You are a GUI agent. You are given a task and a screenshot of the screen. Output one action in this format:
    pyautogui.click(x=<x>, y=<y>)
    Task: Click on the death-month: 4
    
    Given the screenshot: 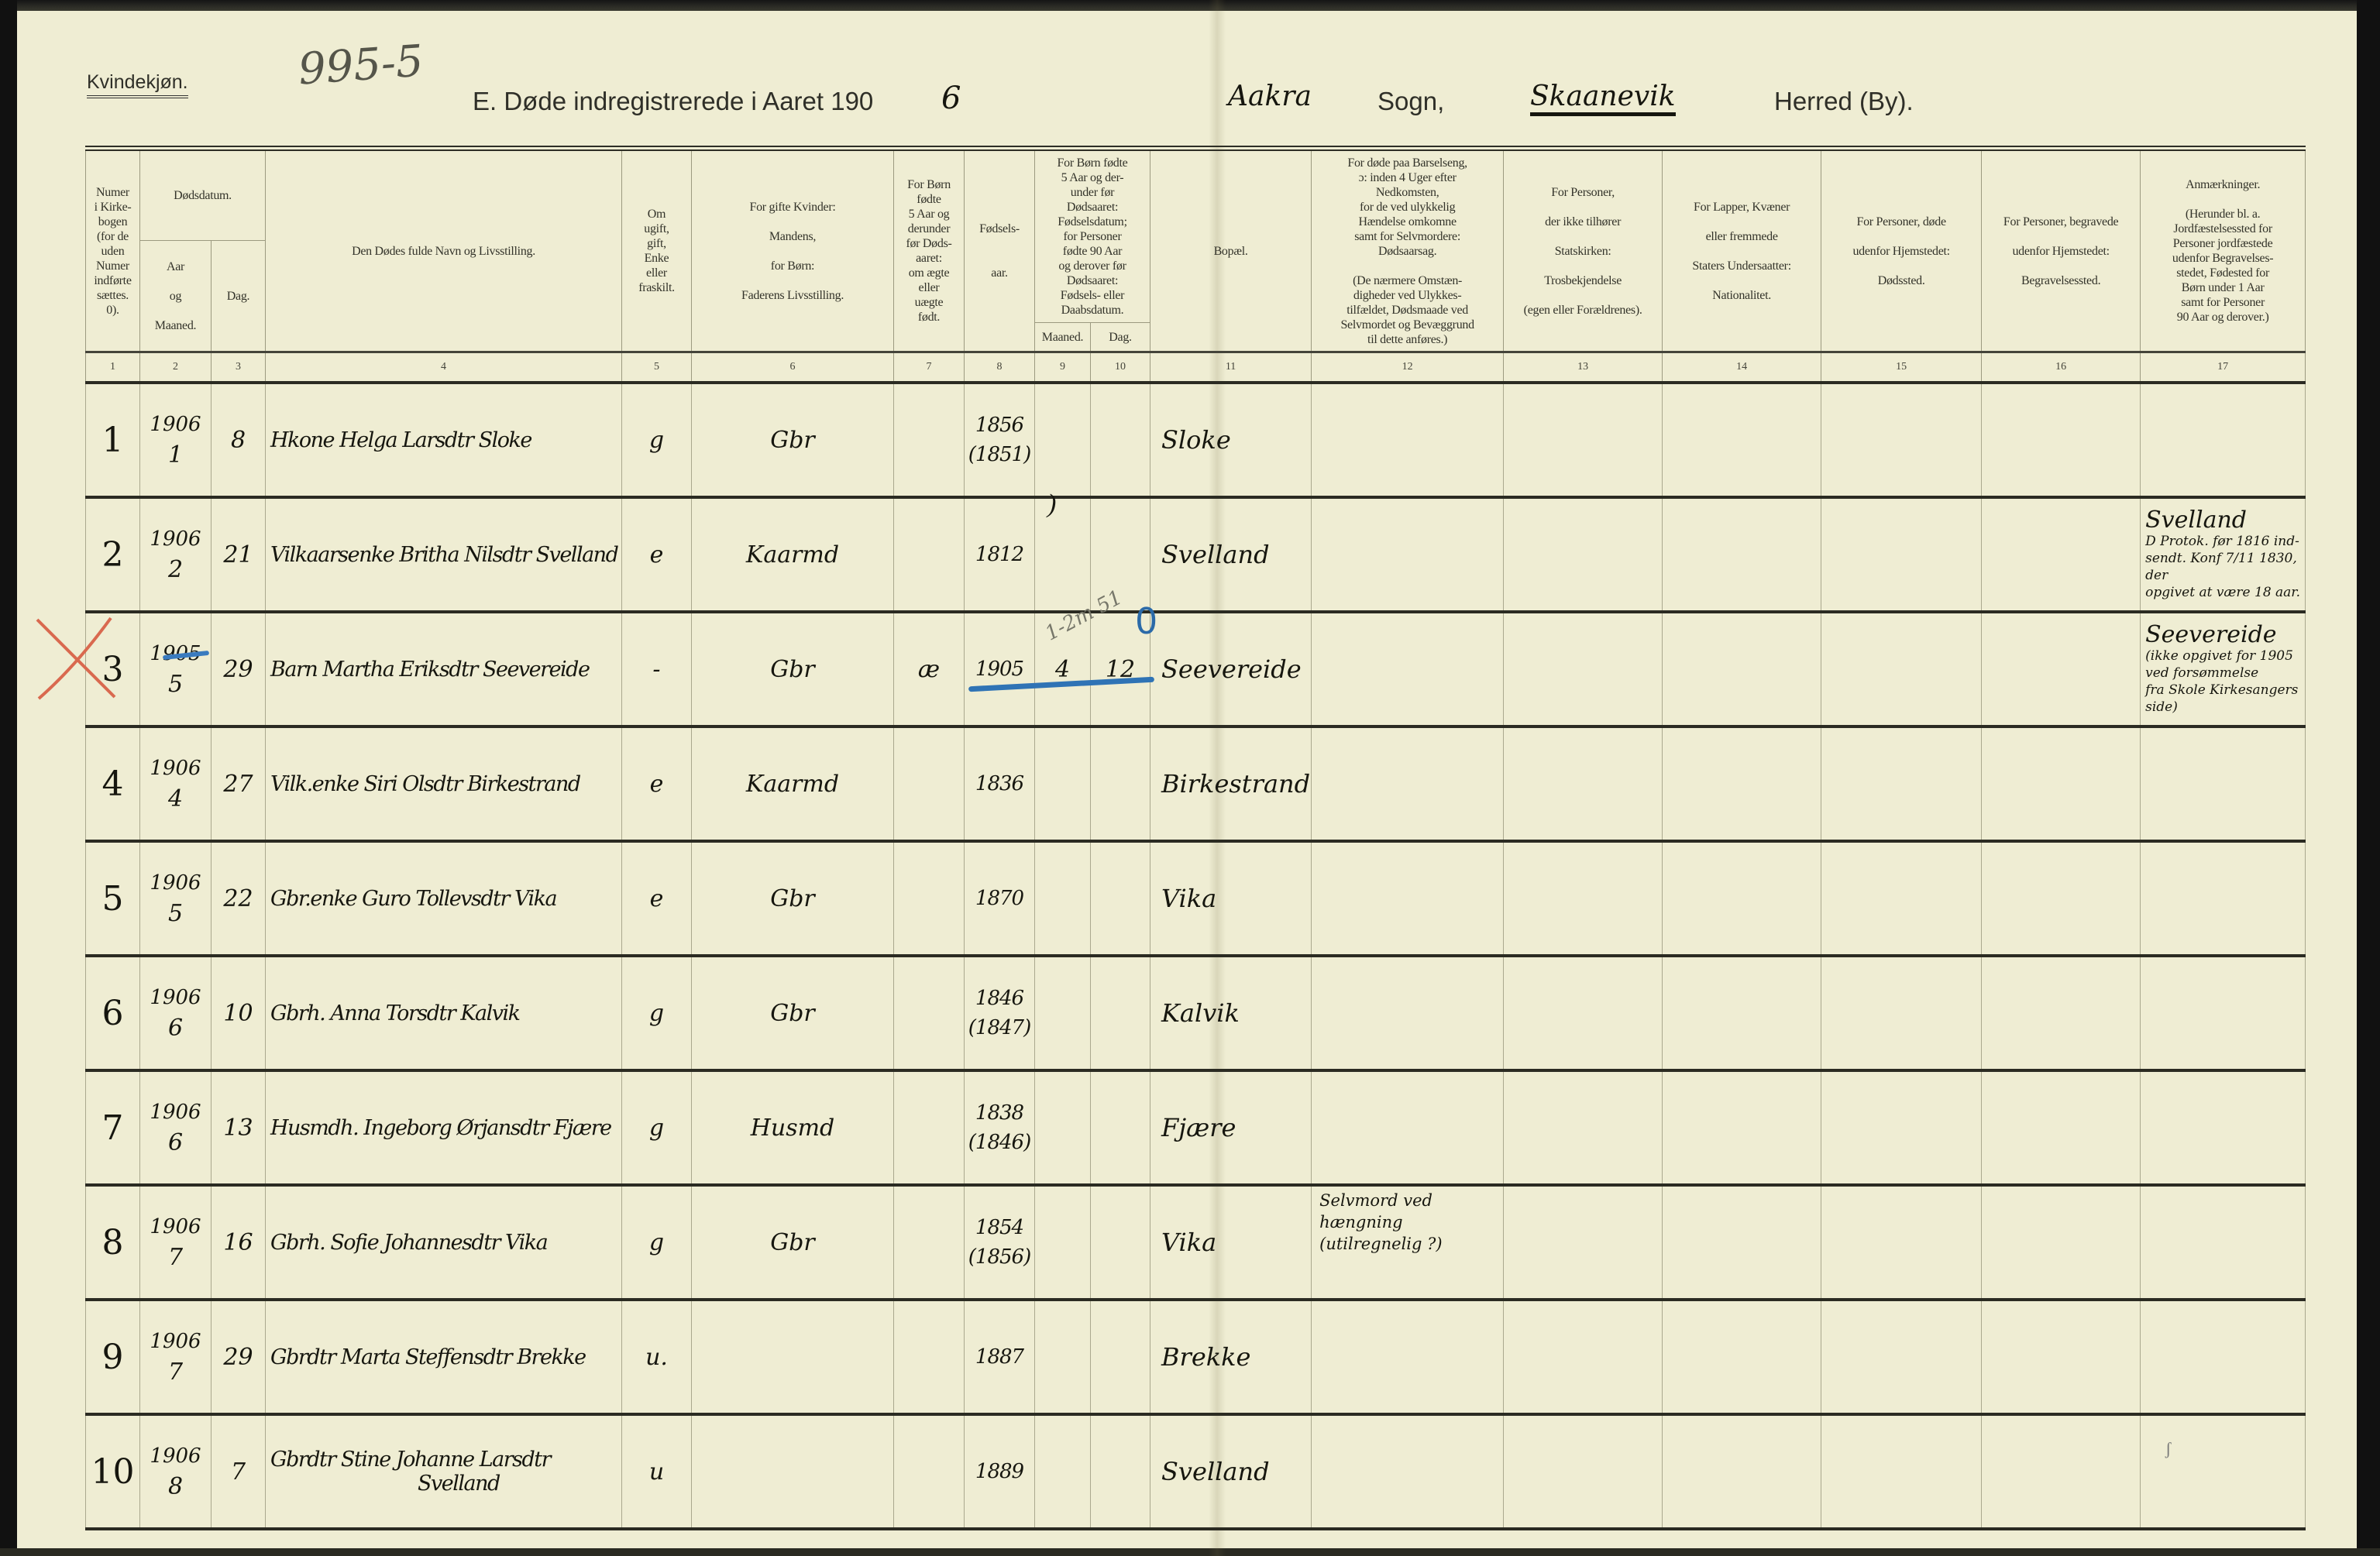 What is the action you would take?
    pyautogui.click(x=176, y=798)
    